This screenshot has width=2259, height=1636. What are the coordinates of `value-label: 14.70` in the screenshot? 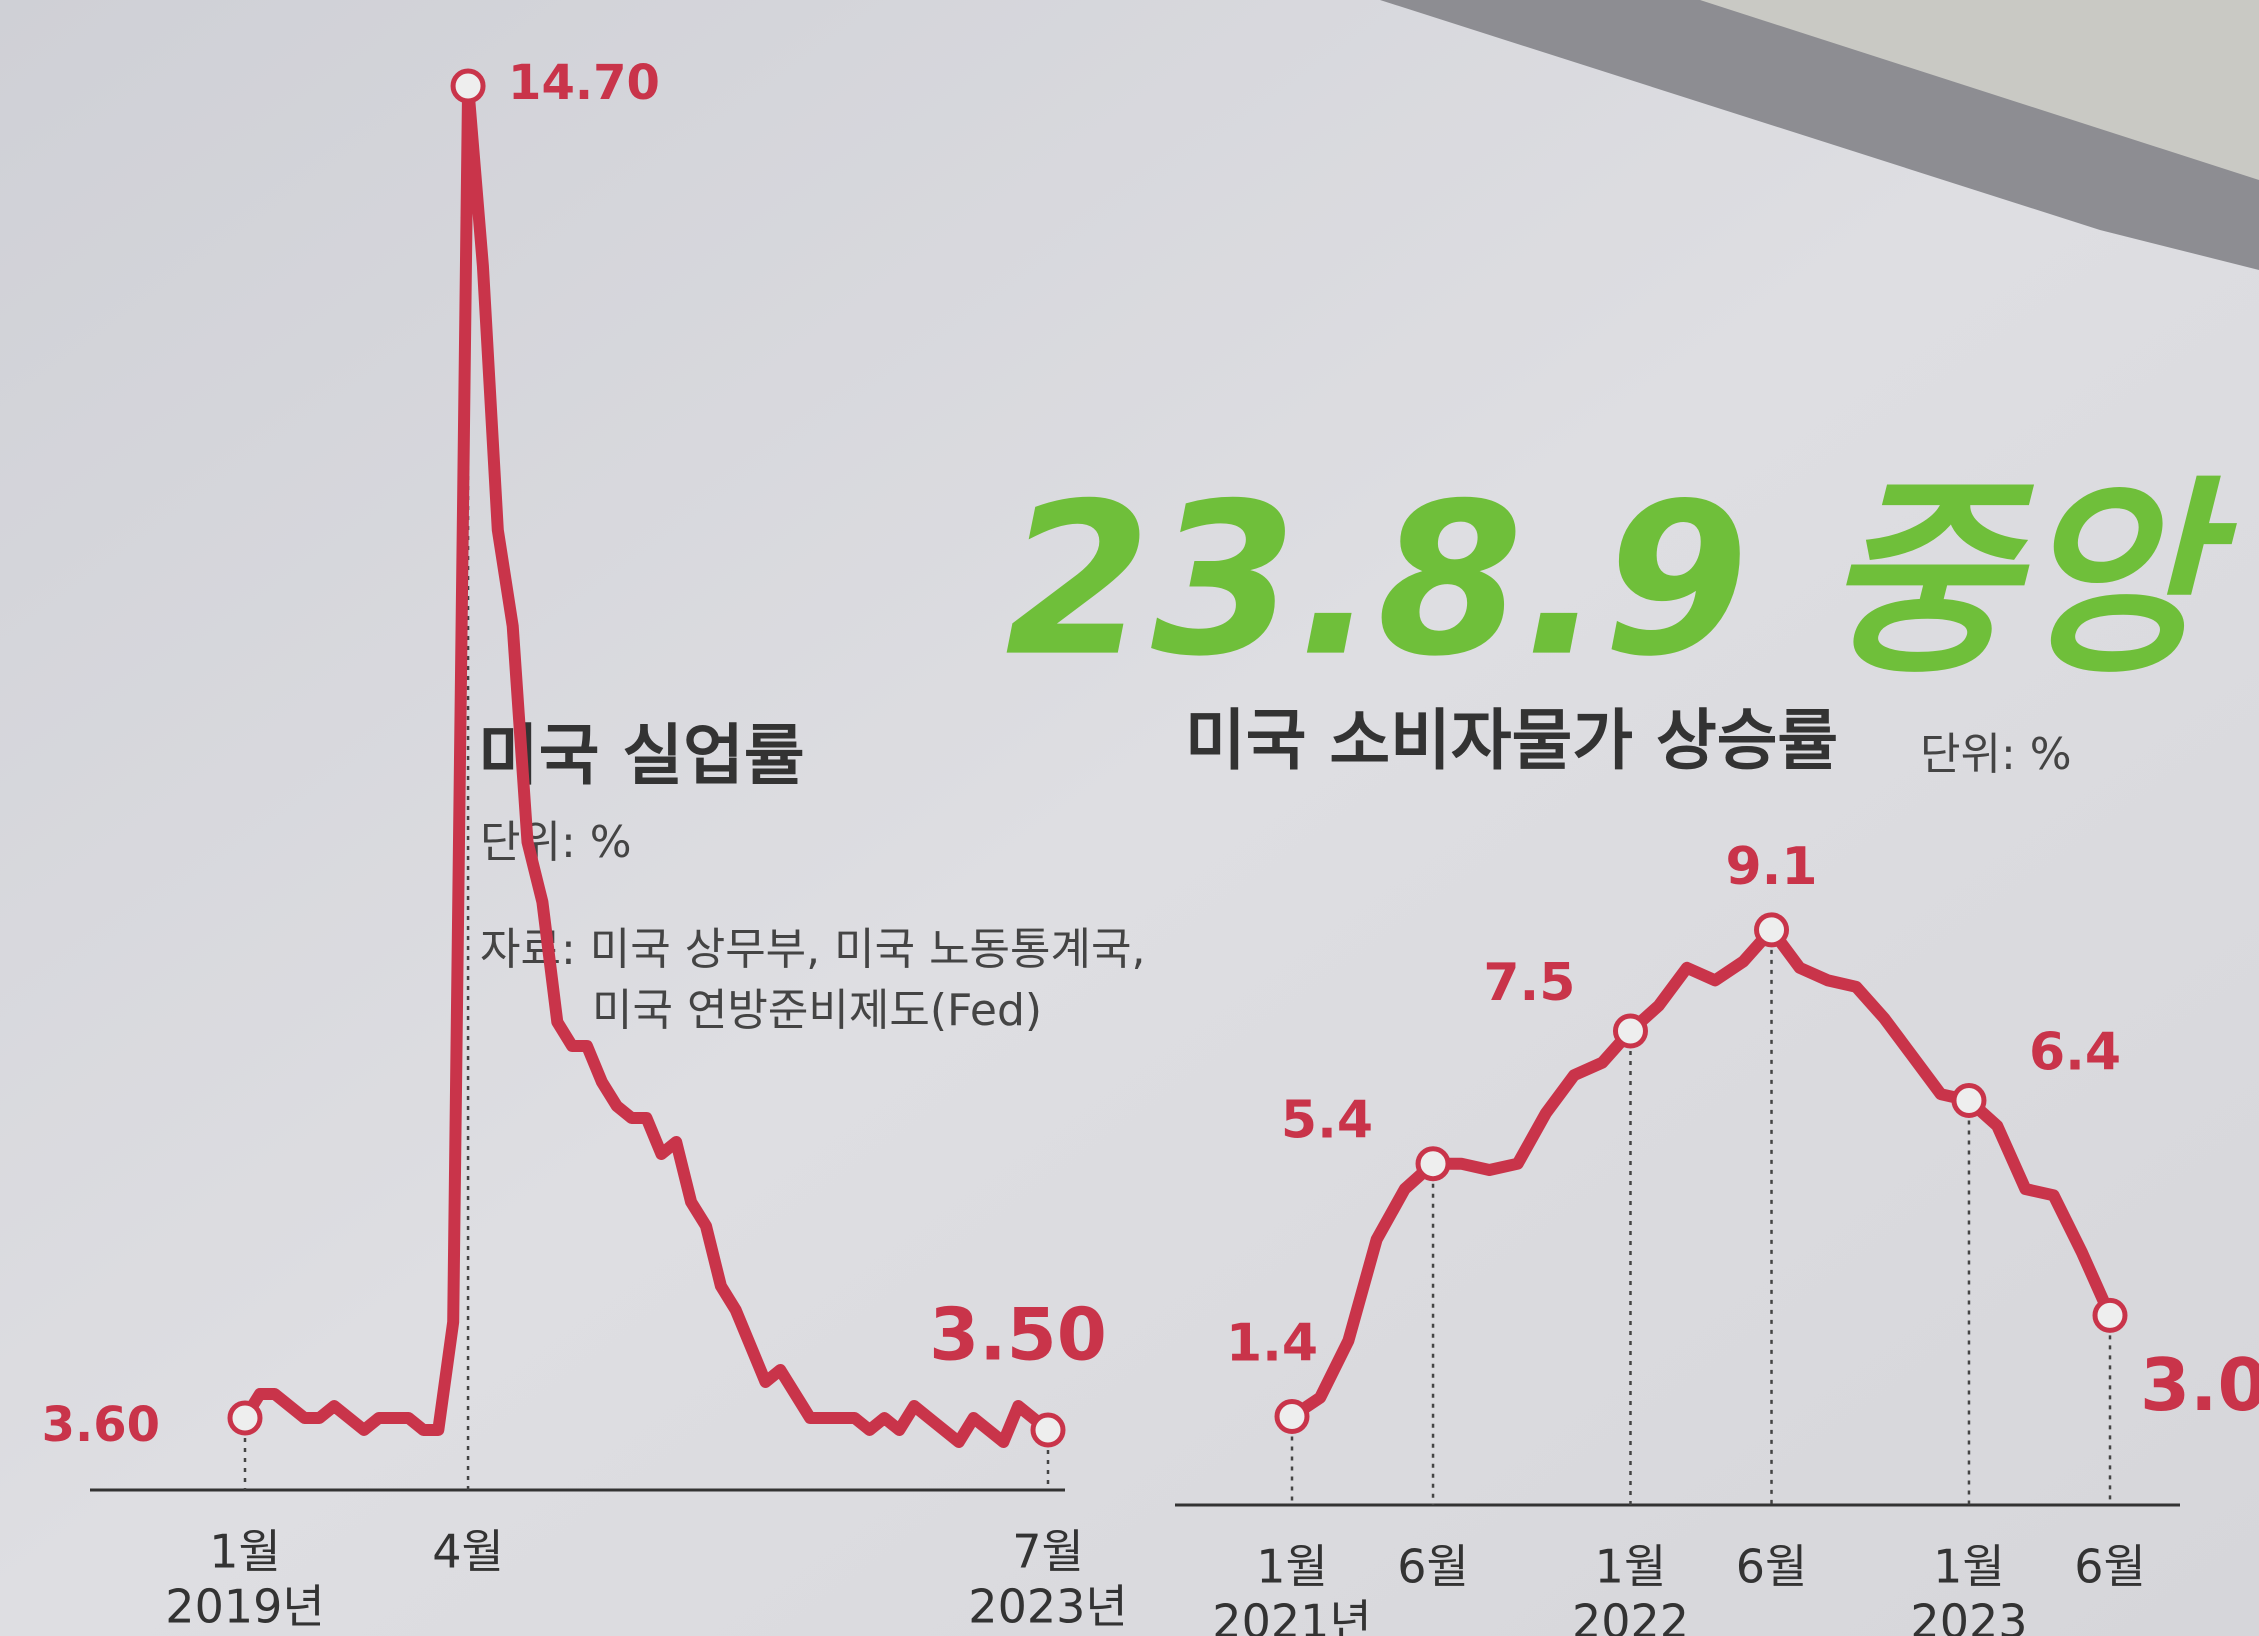 It's located at (584, 83).